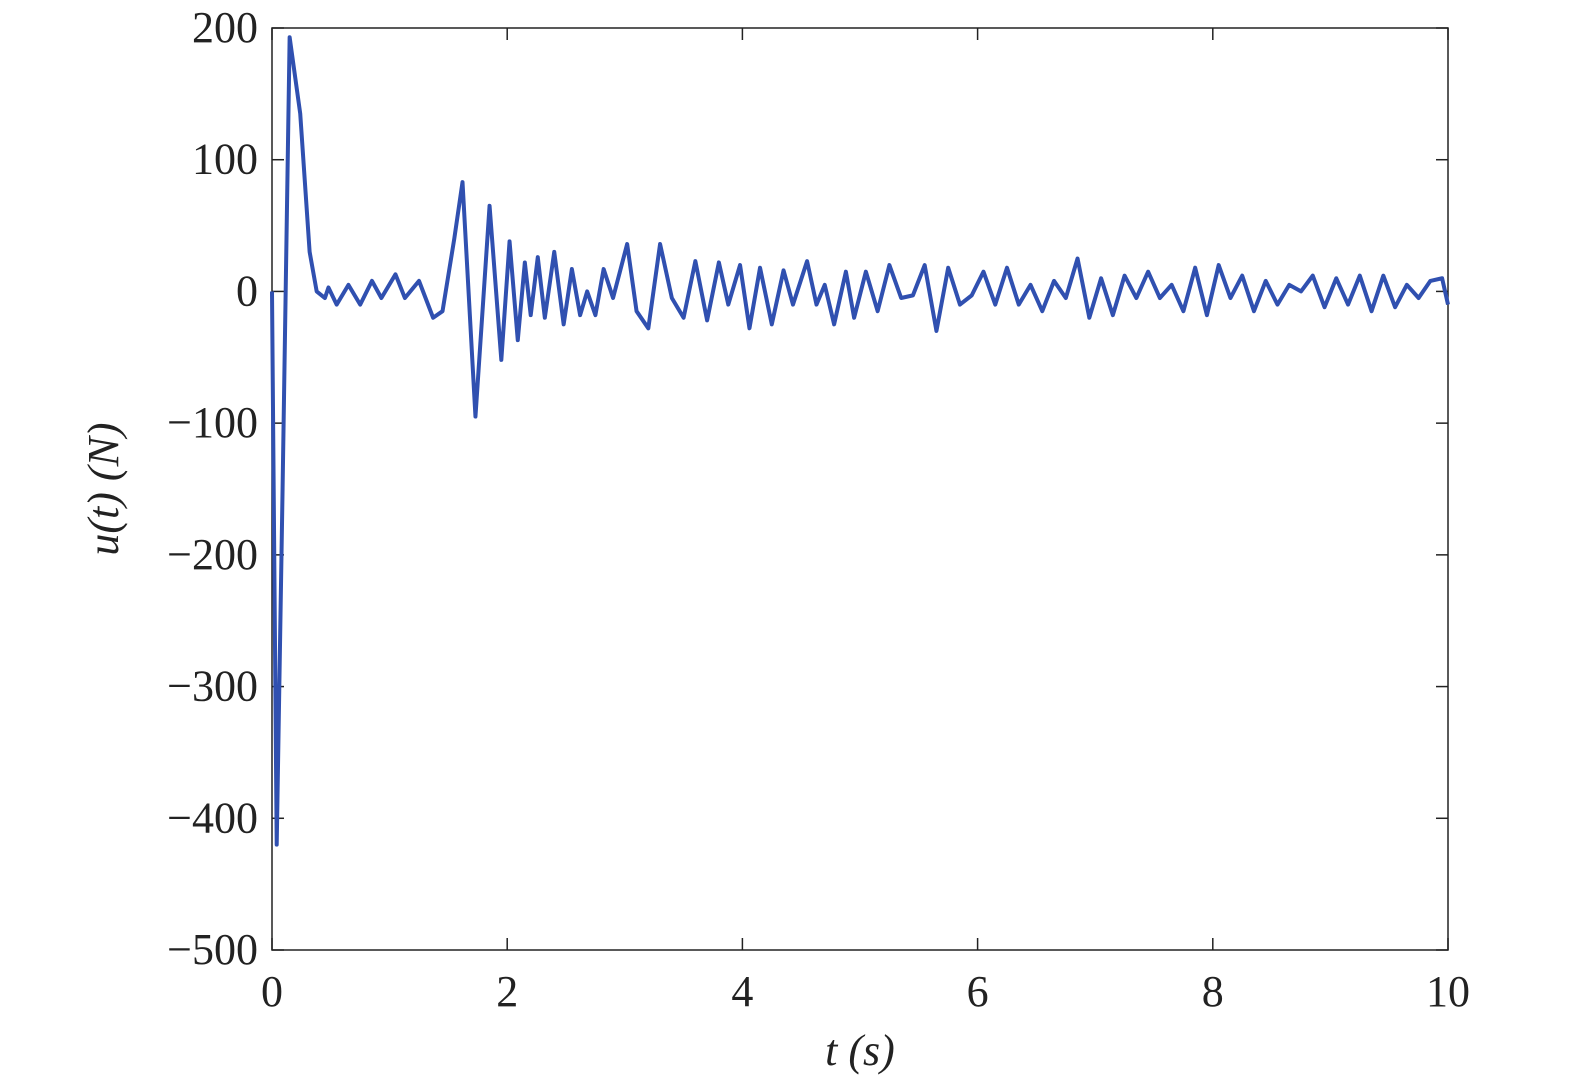  What do you see at coordinates (225, 27) in the screenshot?
I see `y-tick-label: 200` at bounding box center [225, 27].